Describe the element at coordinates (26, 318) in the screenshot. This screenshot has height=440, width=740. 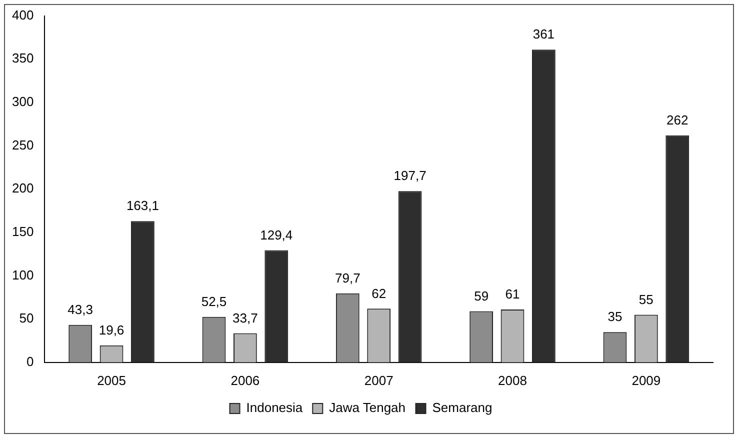
I see `y-tick-label: 50` at that location.